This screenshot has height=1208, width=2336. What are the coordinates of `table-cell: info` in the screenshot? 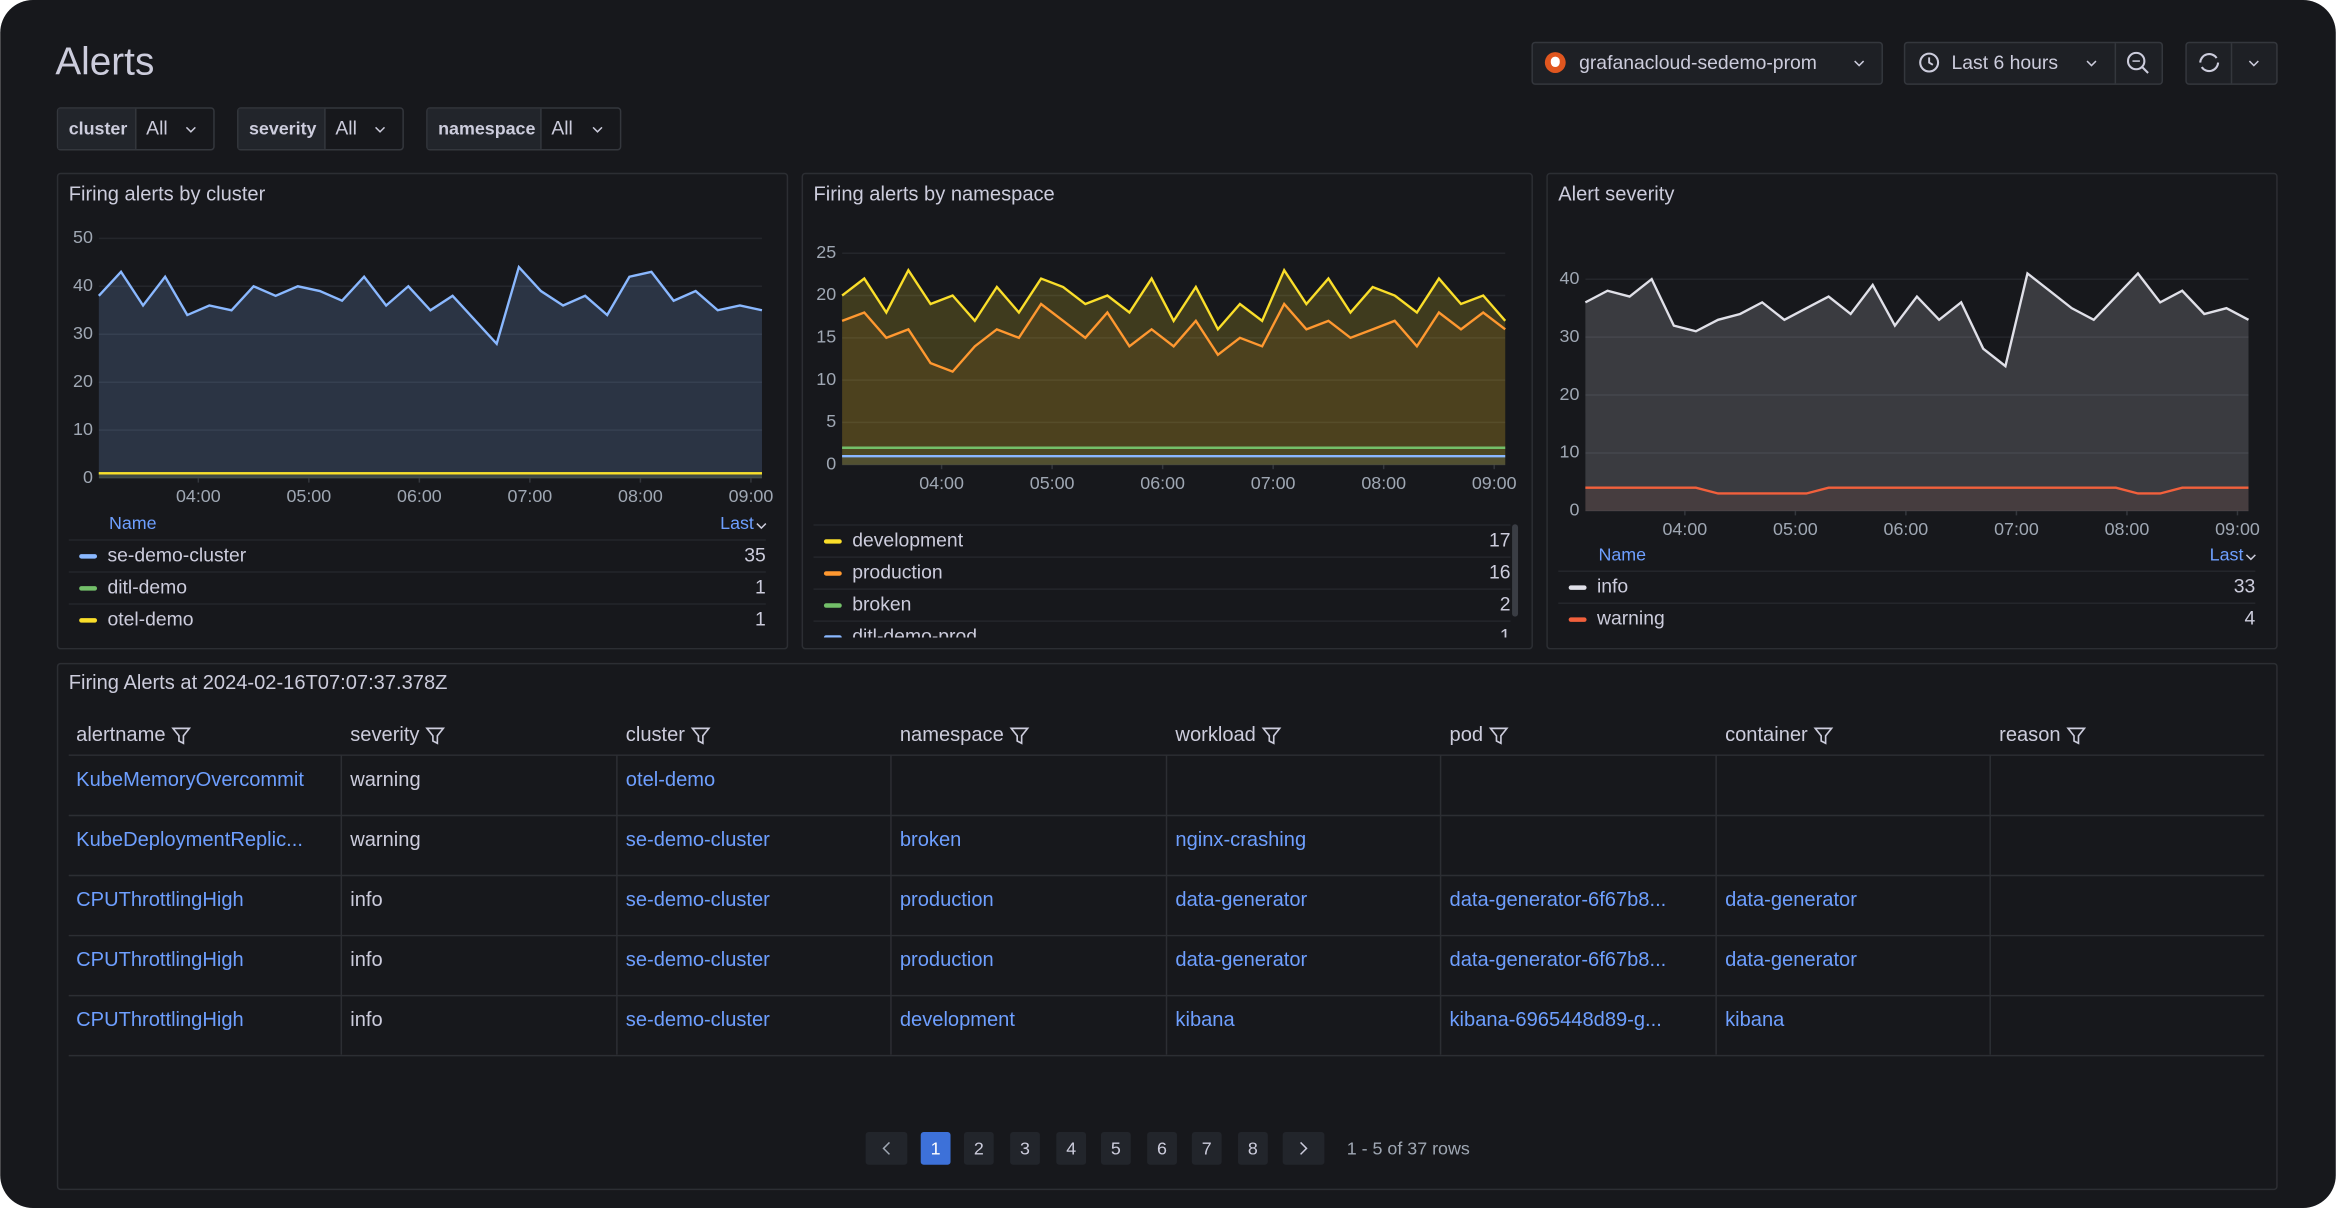 It's located at (366, 960).